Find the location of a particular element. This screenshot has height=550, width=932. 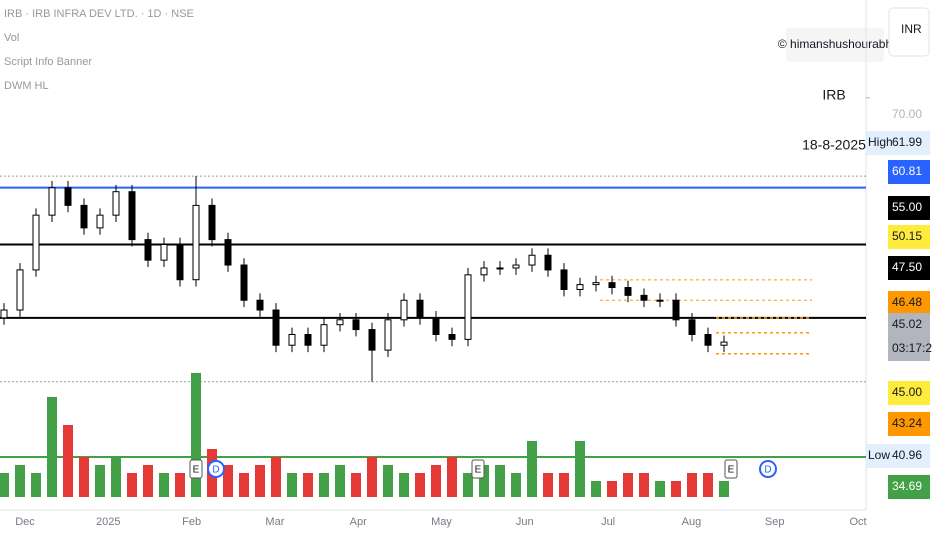

currency: INR is located at coordinates (911, 29).